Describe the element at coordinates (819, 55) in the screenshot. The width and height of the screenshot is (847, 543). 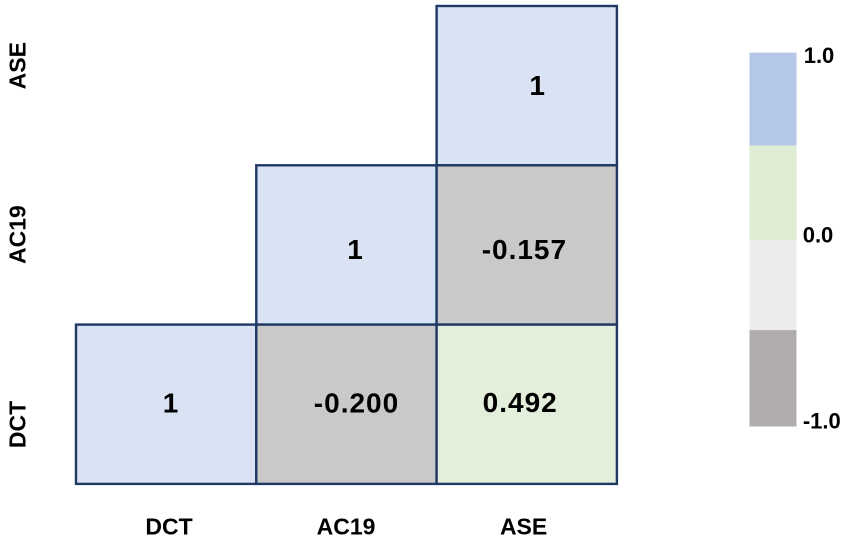
I see `svg-text: 1.0` at that location.